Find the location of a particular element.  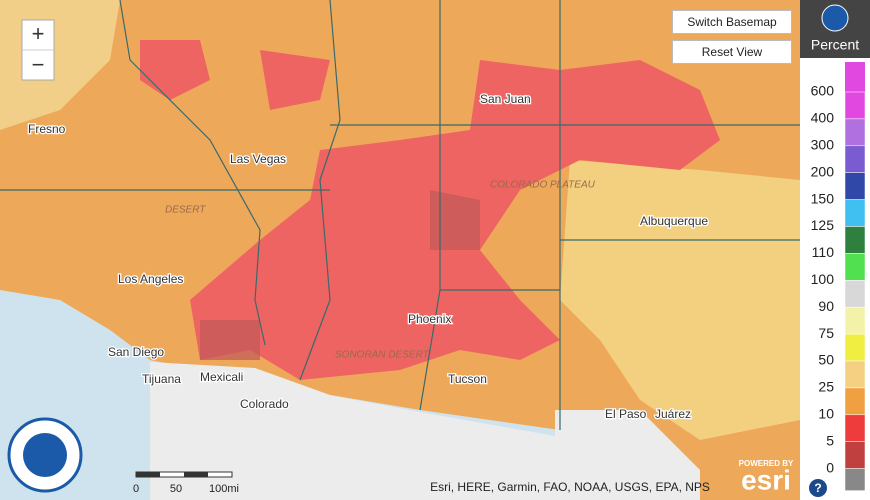

legend-label: 90 is located at coordinates (826, 306).